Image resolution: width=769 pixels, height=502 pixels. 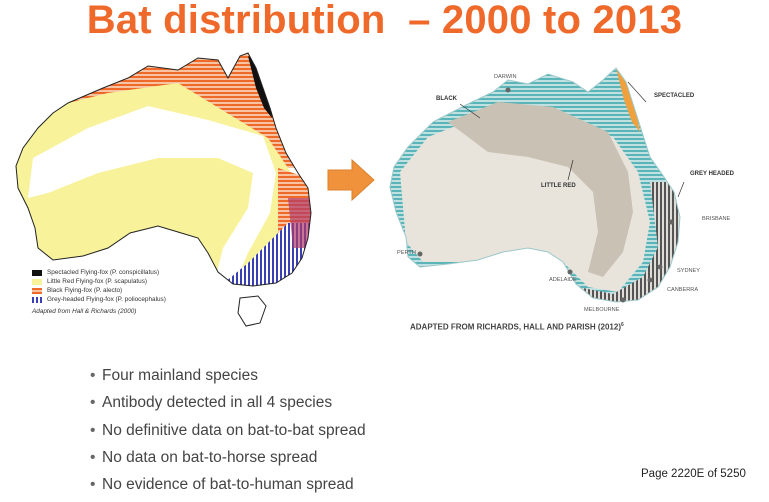 I want to click on bullet-item: • Antibody detected in all 4 species, so click(x=228, y=402).